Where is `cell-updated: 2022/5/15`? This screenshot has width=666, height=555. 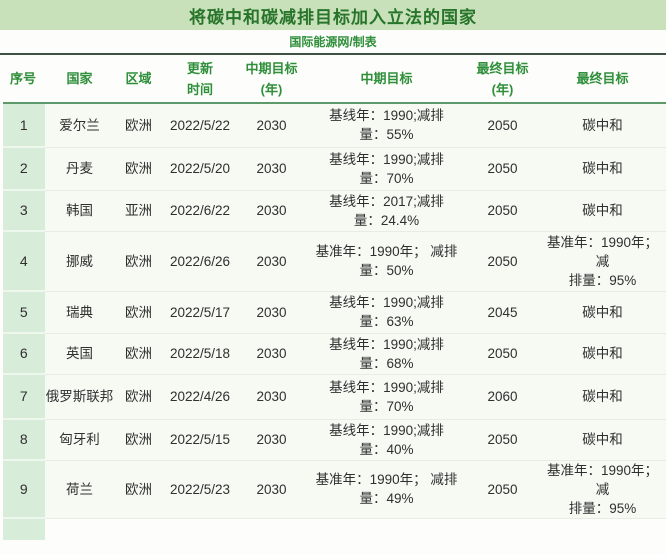 cell-updated: 2022/5/15 is located at coordinates (200, 440).